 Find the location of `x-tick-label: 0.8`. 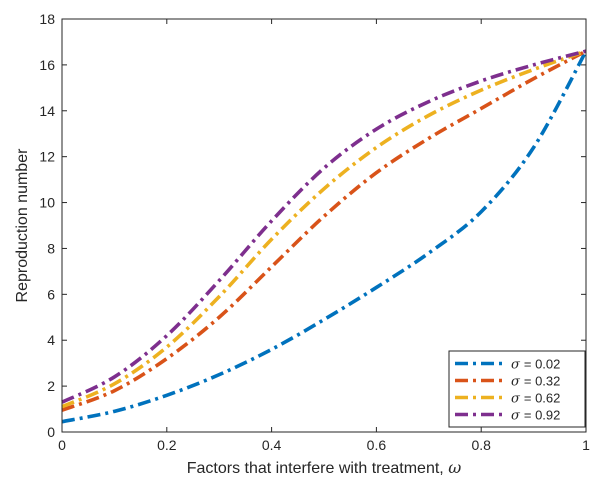

x-tick-label: 0.8 is located at coordinates (481, 445).